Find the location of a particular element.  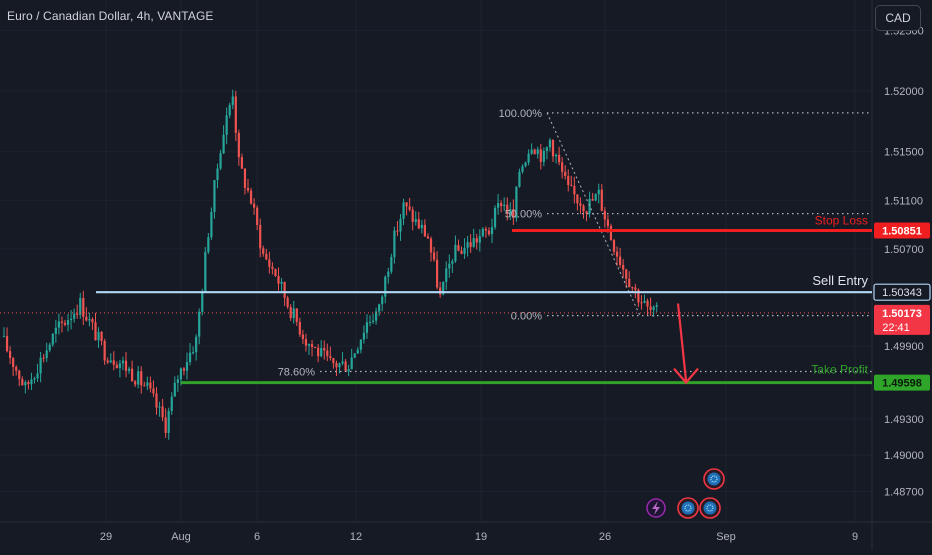

event-stars is located at coordinates (688, 508).